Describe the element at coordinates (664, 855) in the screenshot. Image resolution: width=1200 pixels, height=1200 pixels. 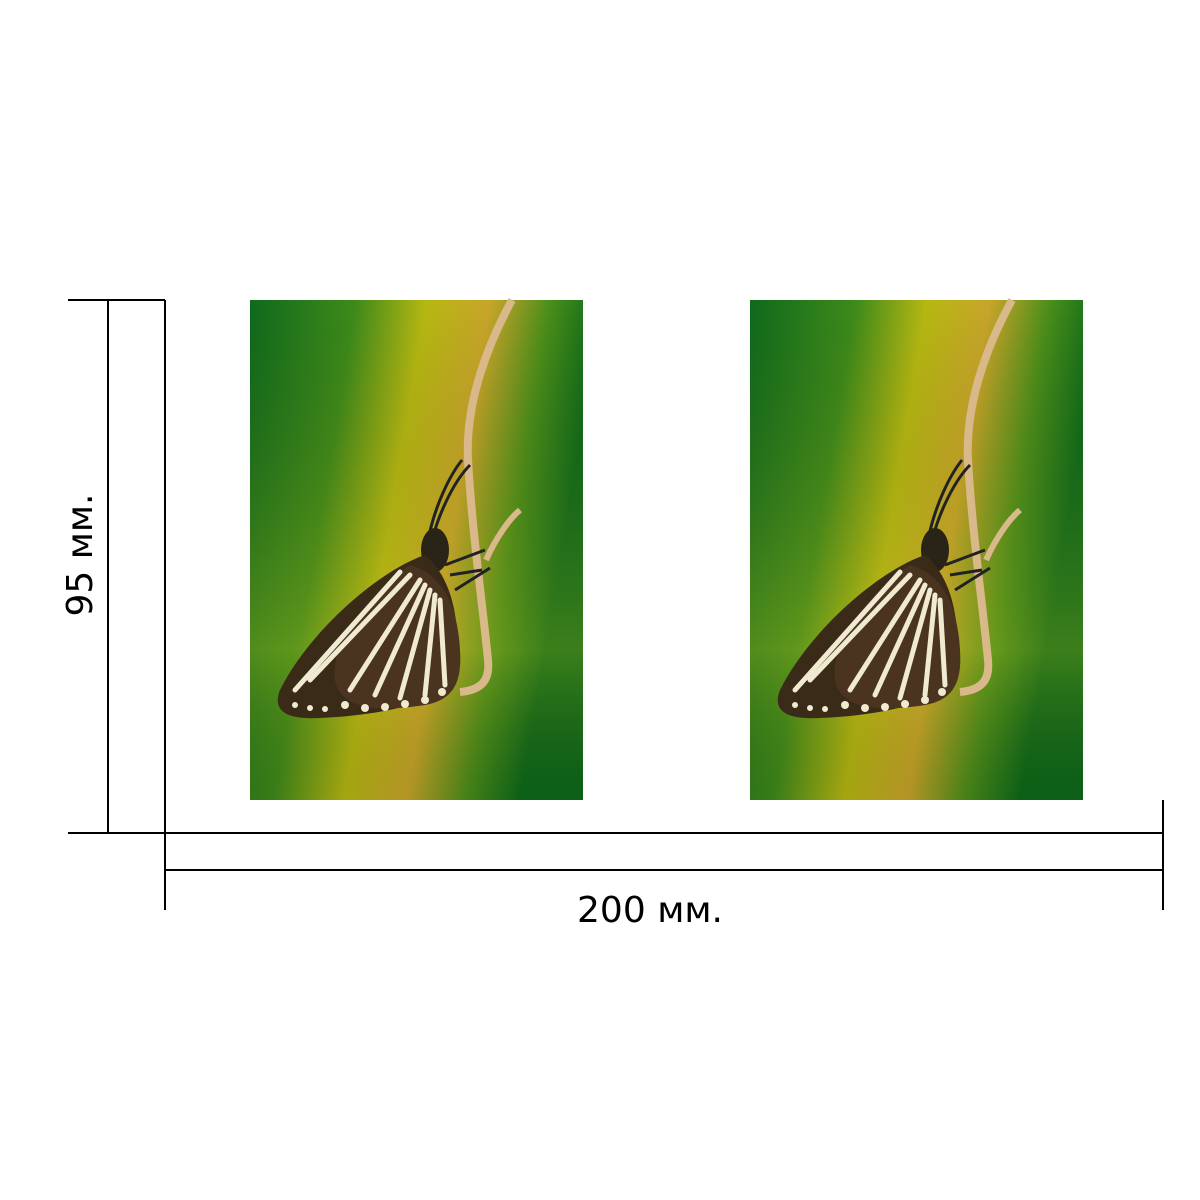
I see `width-dimension` at that location.